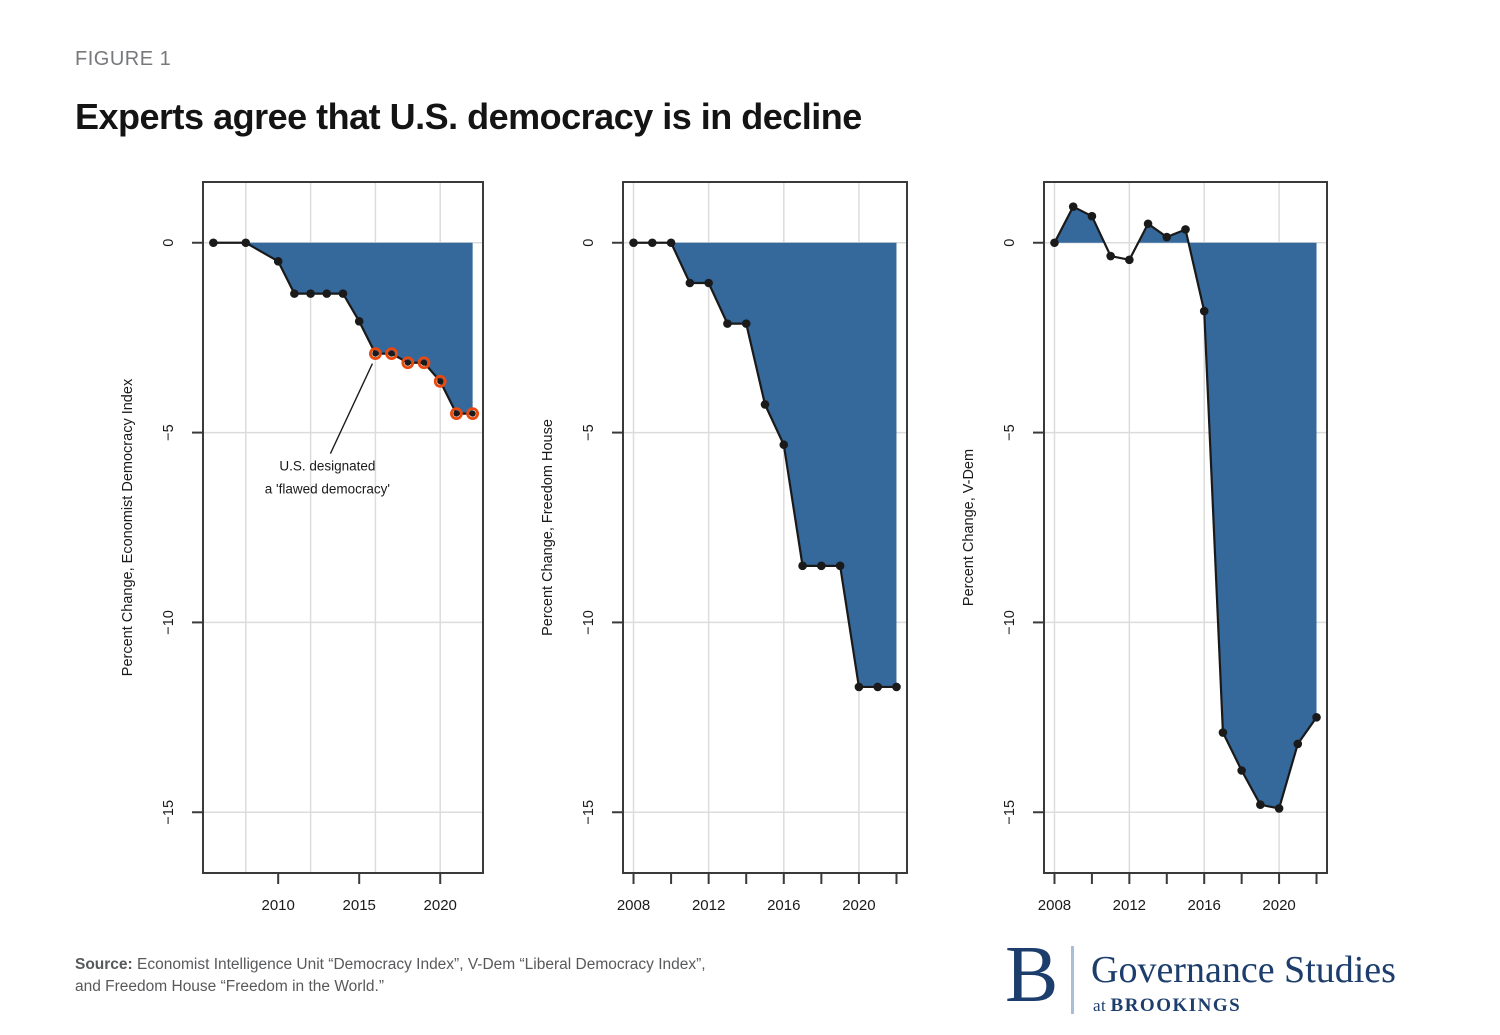 This screenshot has width=1500, height=1035. What do you see at coordinates (633, 905) in the screenshot?
I see `x-tick-label: 2008` at bounding box center [633, 905].